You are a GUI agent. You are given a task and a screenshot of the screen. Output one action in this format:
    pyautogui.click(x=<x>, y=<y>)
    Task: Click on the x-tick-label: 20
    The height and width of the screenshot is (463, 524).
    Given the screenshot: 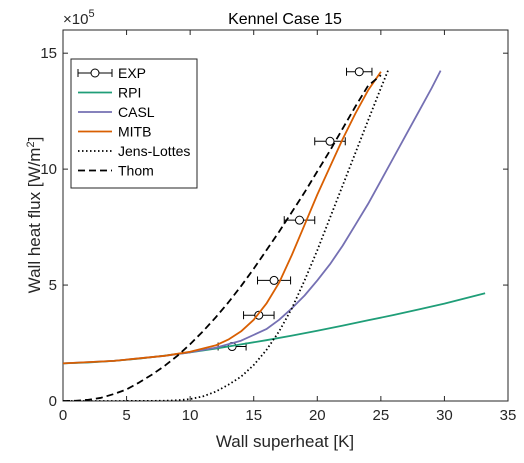 What is the action you would take?
    pyautogui.click(x=317, y=415)
    